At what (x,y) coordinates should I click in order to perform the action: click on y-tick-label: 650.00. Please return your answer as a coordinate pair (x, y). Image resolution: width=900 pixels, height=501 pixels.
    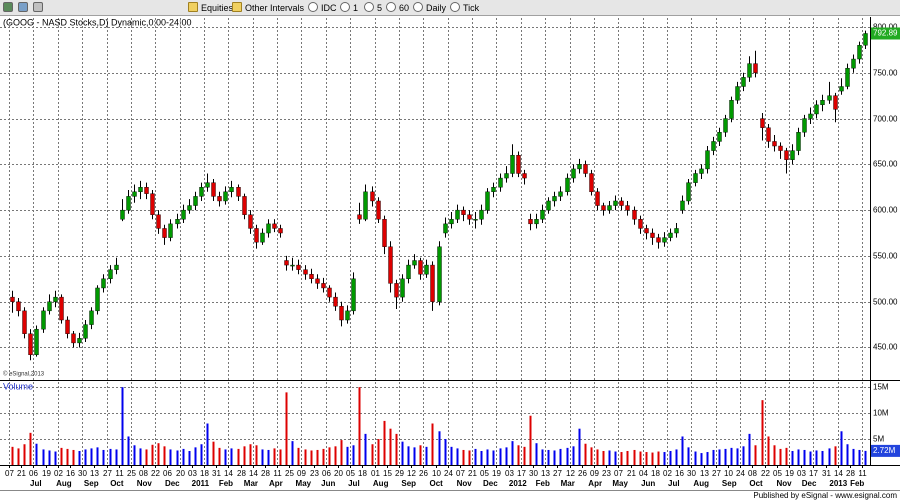
    Looking at the image, I should click on (885, 164).